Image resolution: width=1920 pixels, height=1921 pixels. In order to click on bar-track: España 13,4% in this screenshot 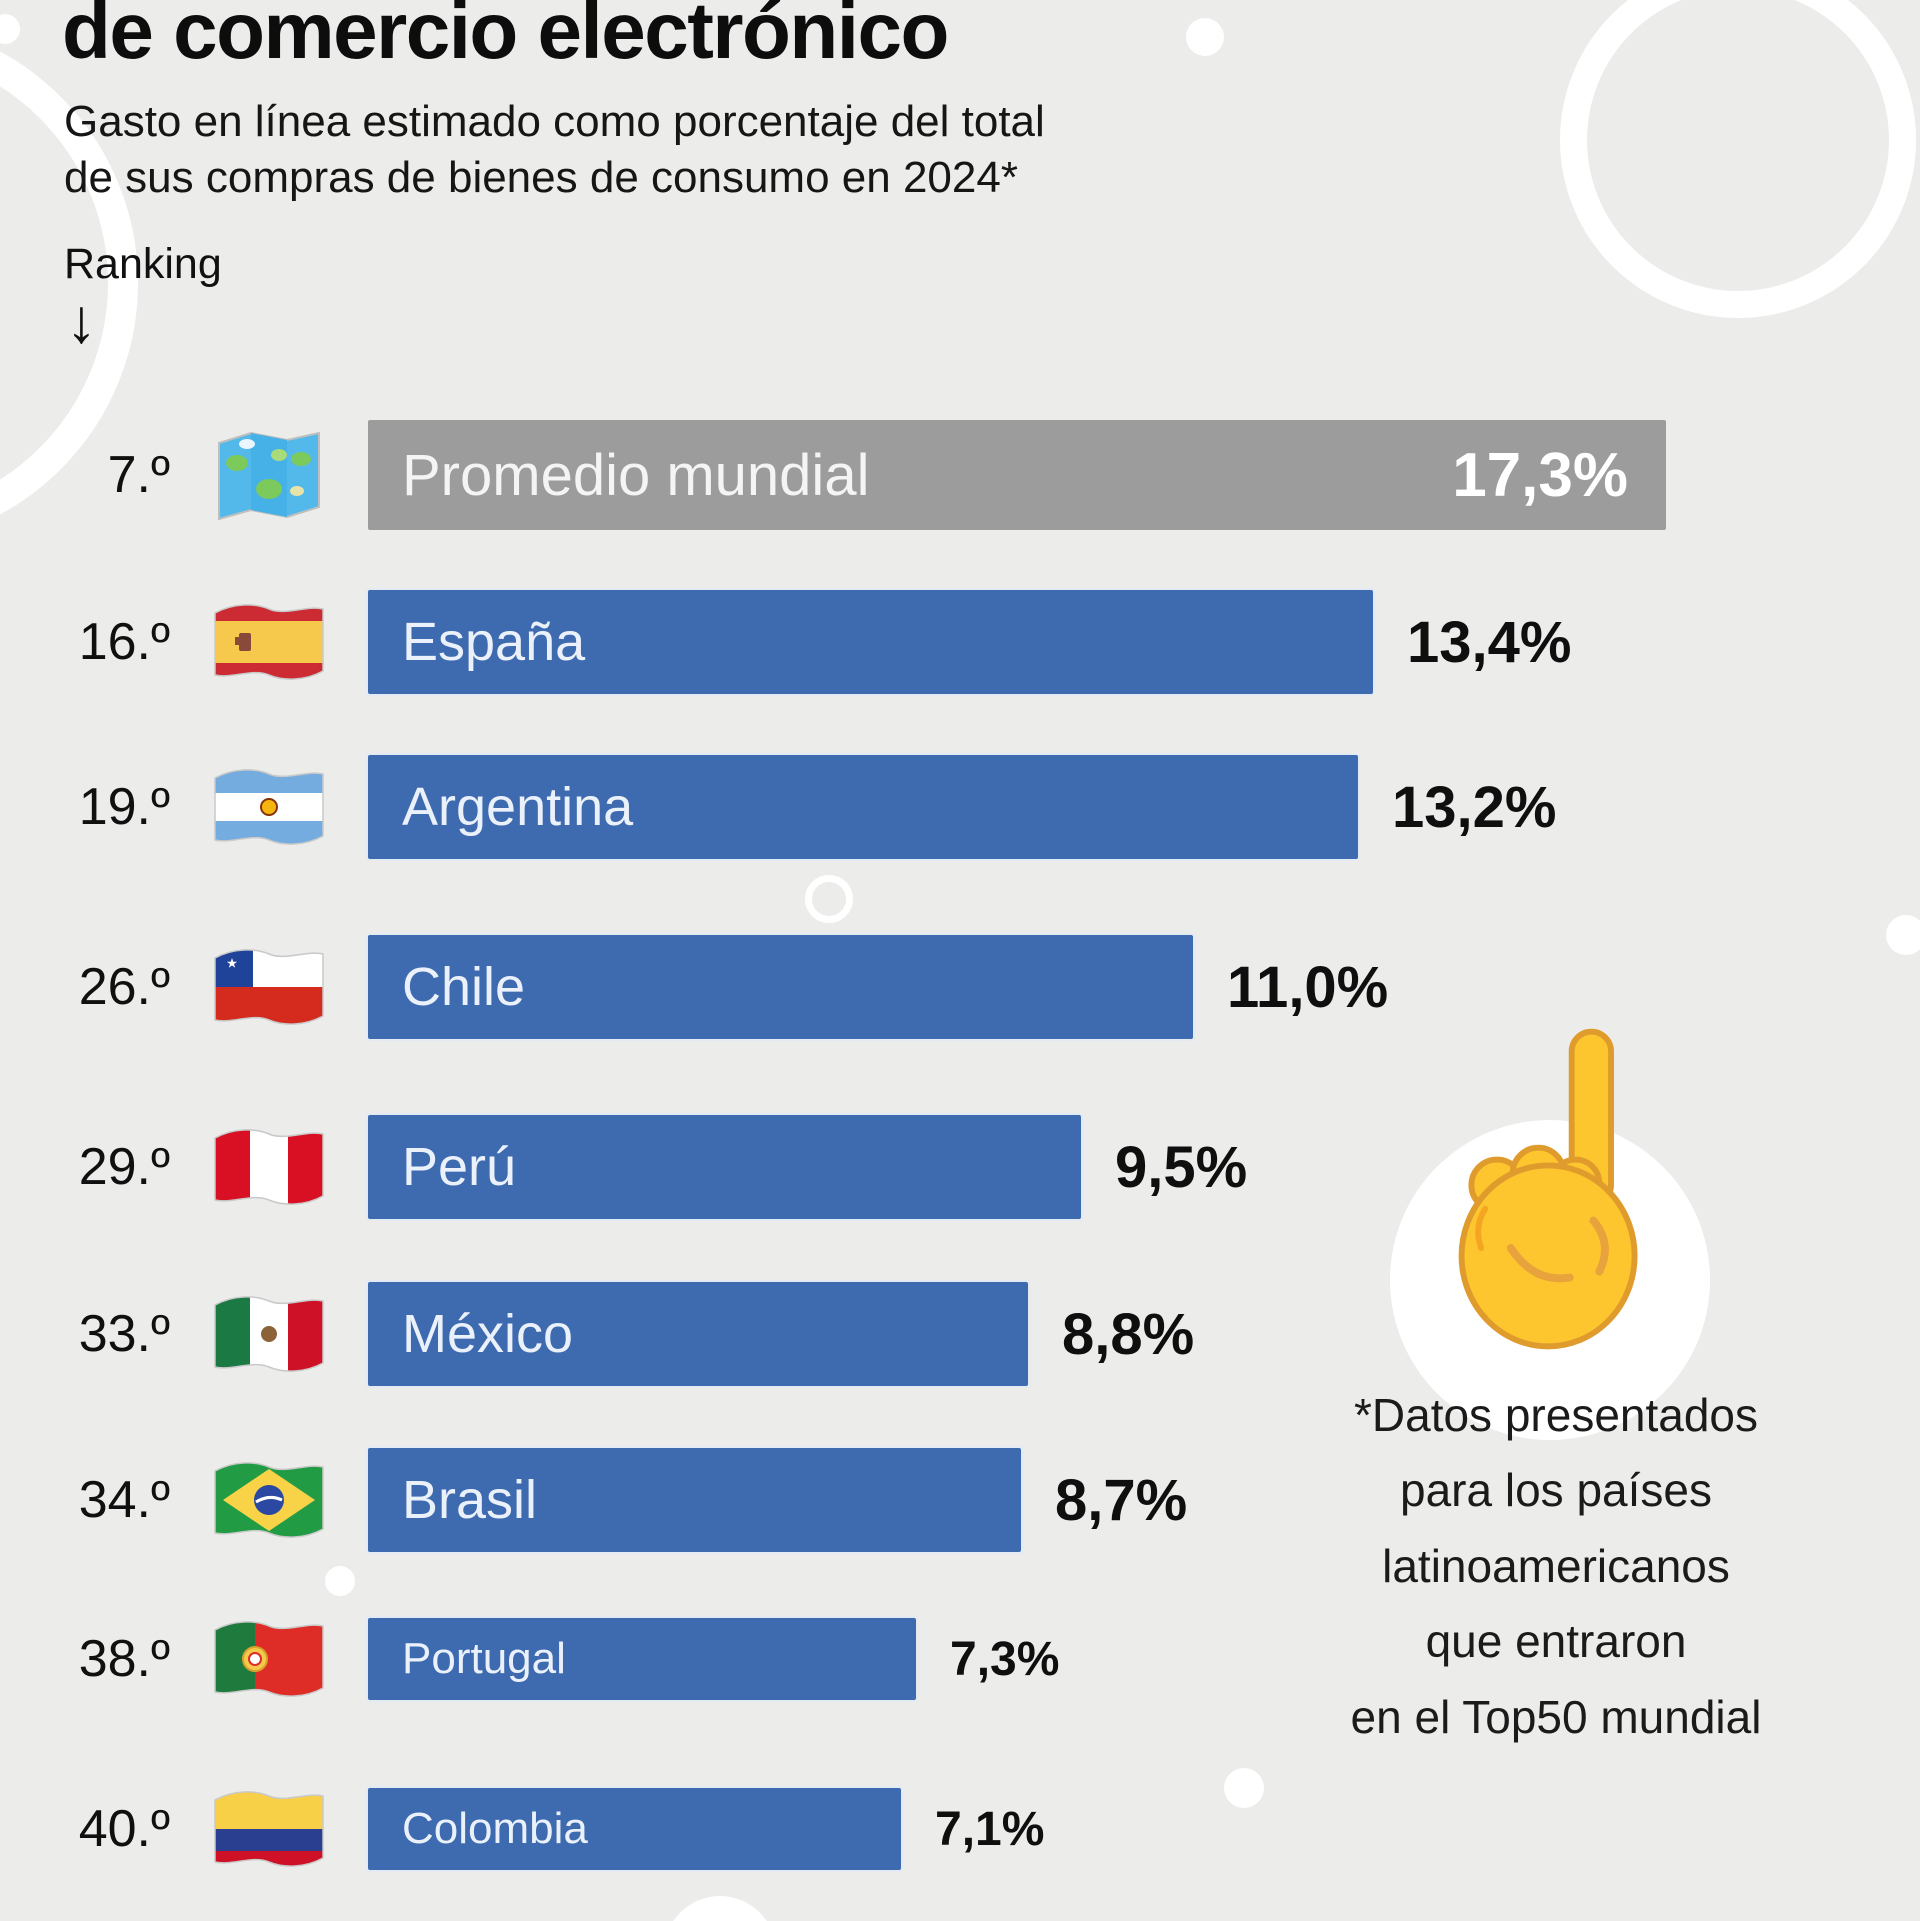, I will do `click(1144, 642)`.